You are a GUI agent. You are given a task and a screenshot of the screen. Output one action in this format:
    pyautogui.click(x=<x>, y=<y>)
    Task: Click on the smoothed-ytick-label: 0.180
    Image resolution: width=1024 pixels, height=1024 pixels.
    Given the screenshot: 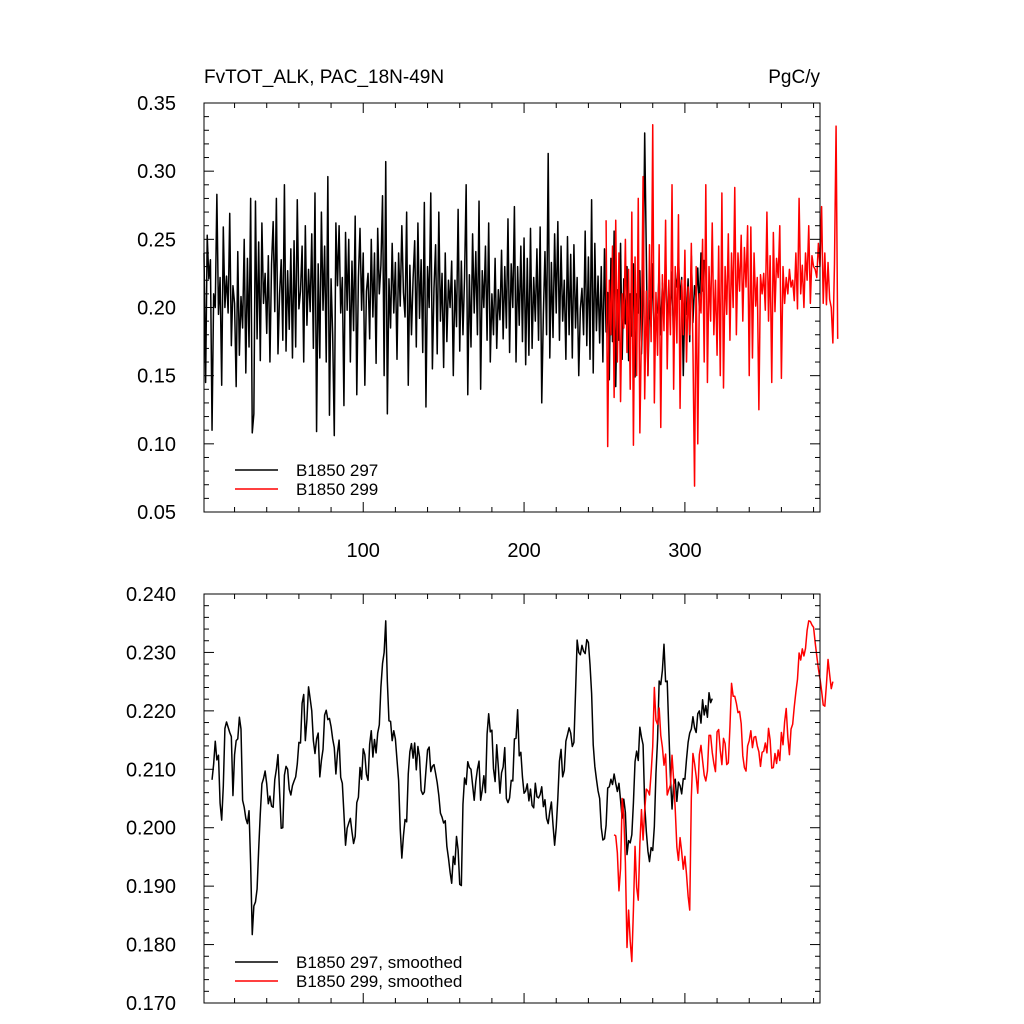 What is the action you would take?
    pyautogui.click(x=151, y=946)
    